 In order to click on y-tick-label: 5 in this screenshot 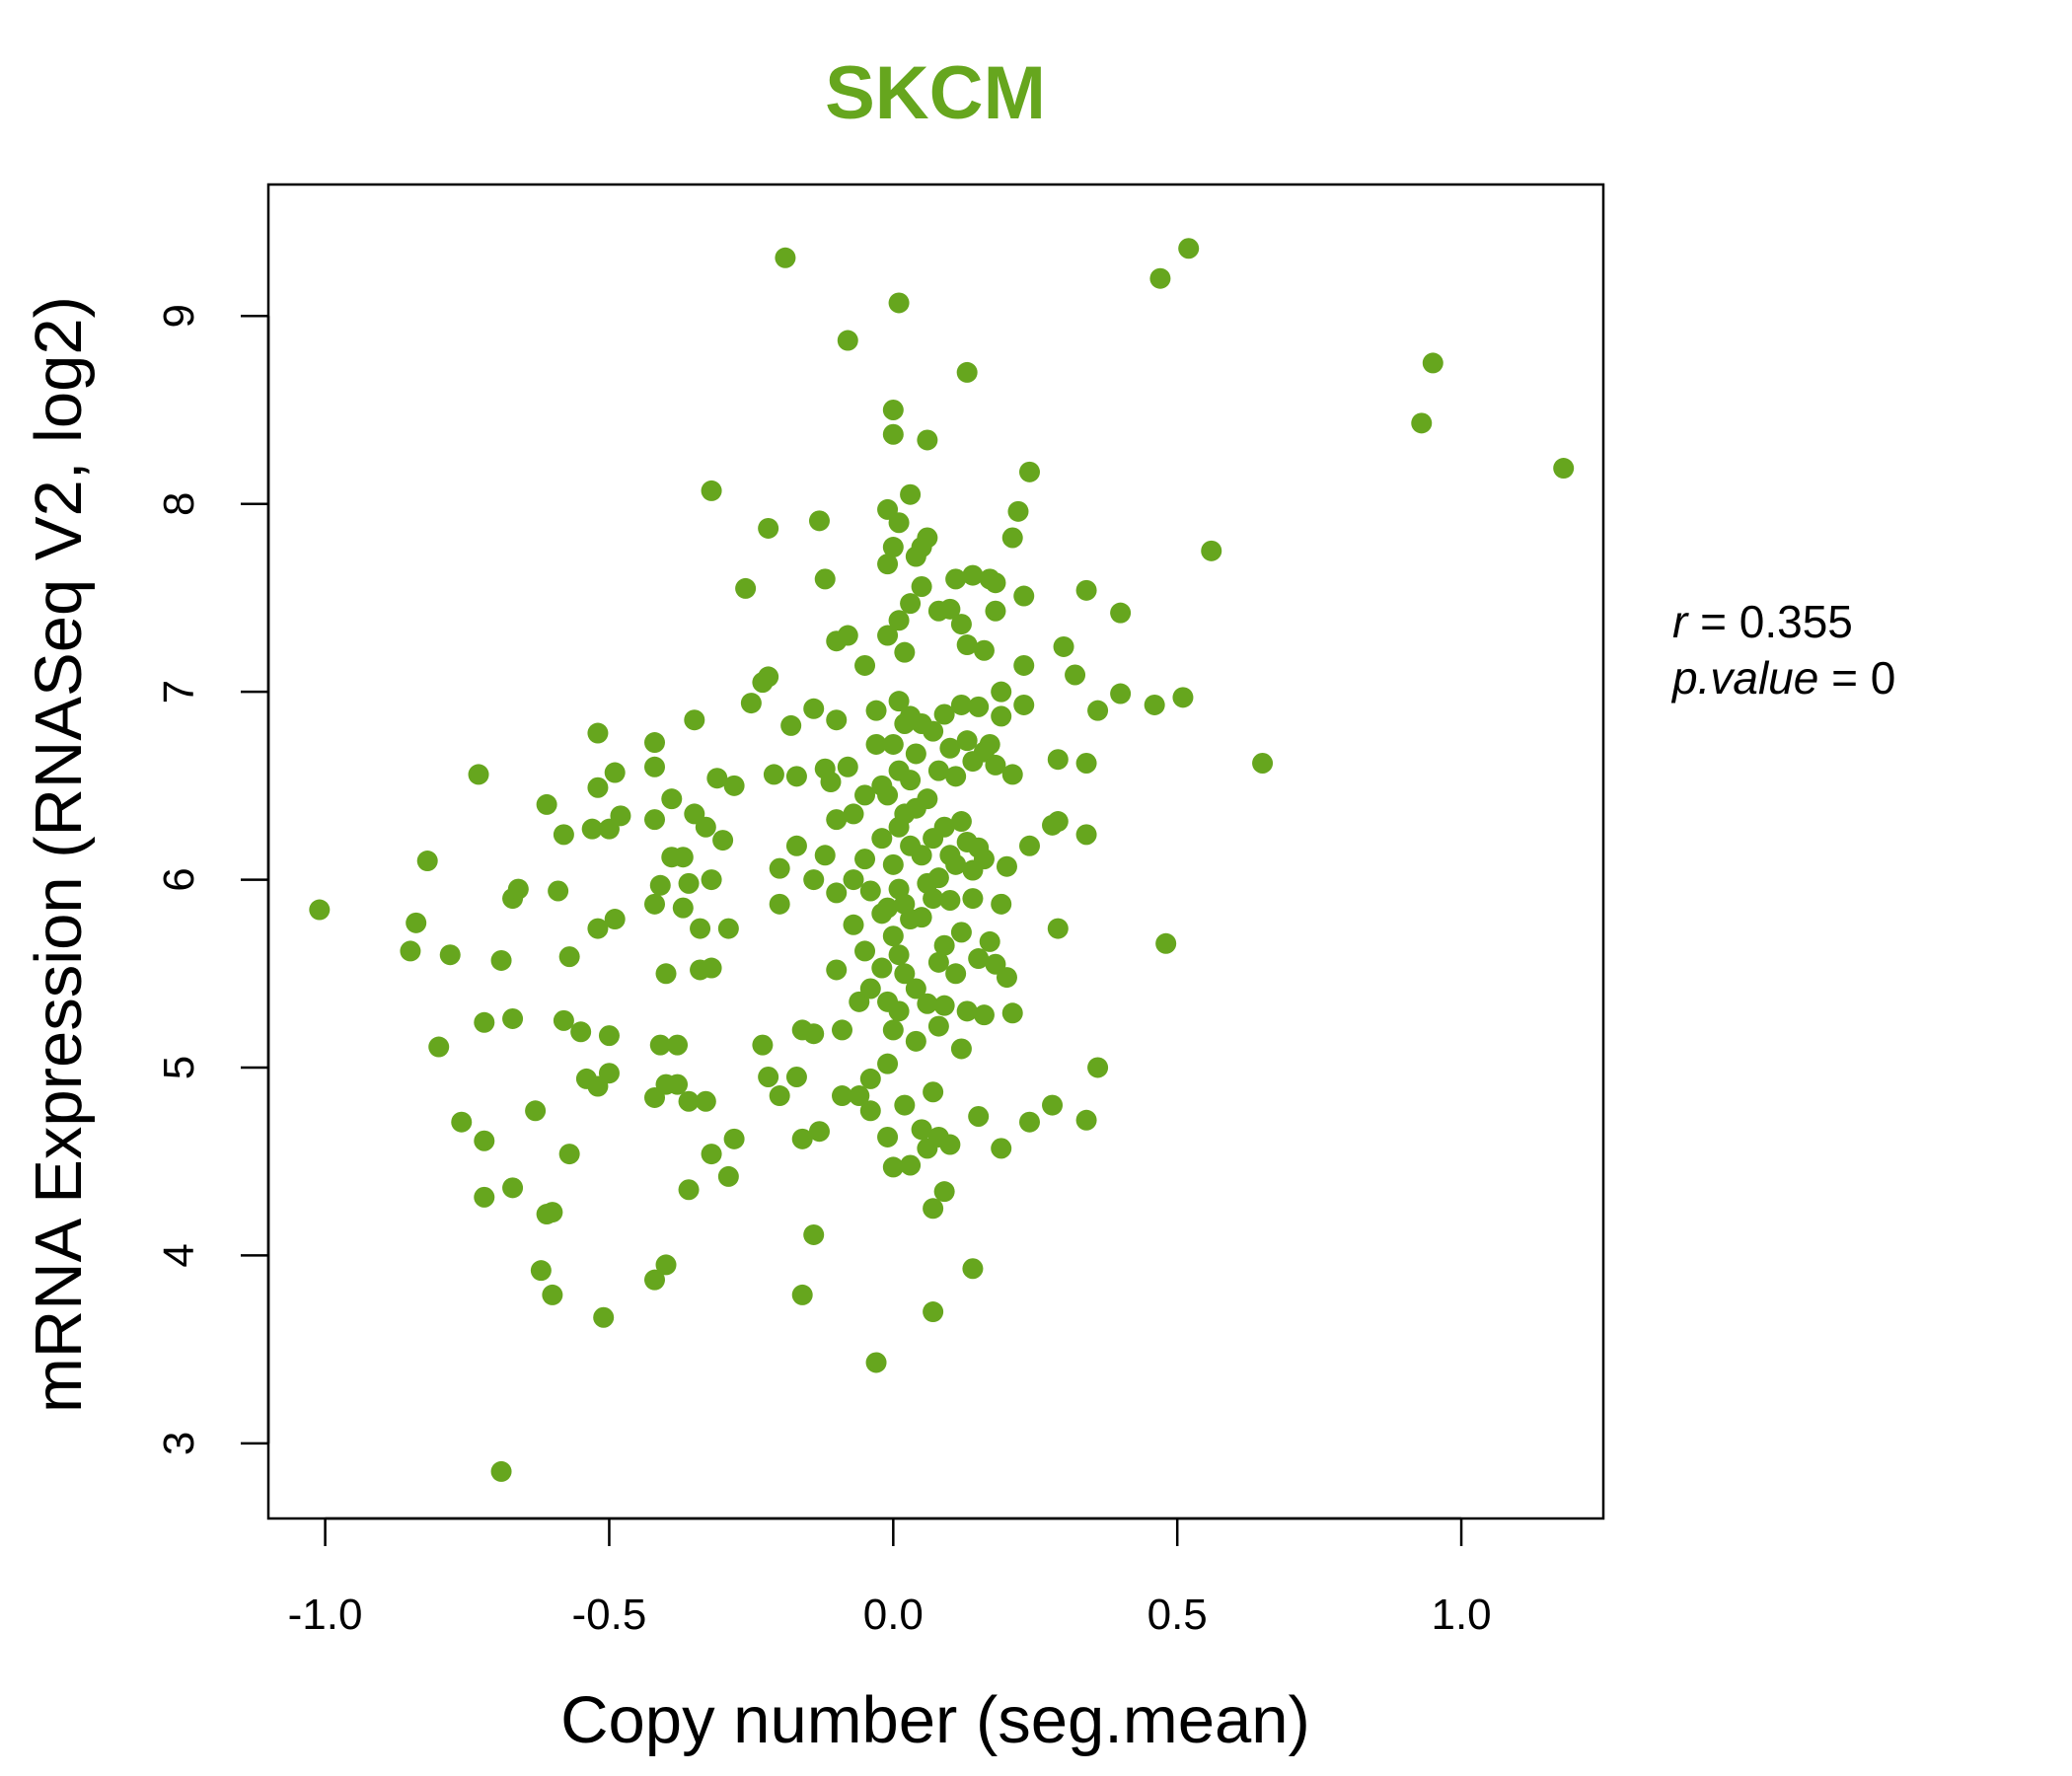, I will do `click(179, 1068)`.